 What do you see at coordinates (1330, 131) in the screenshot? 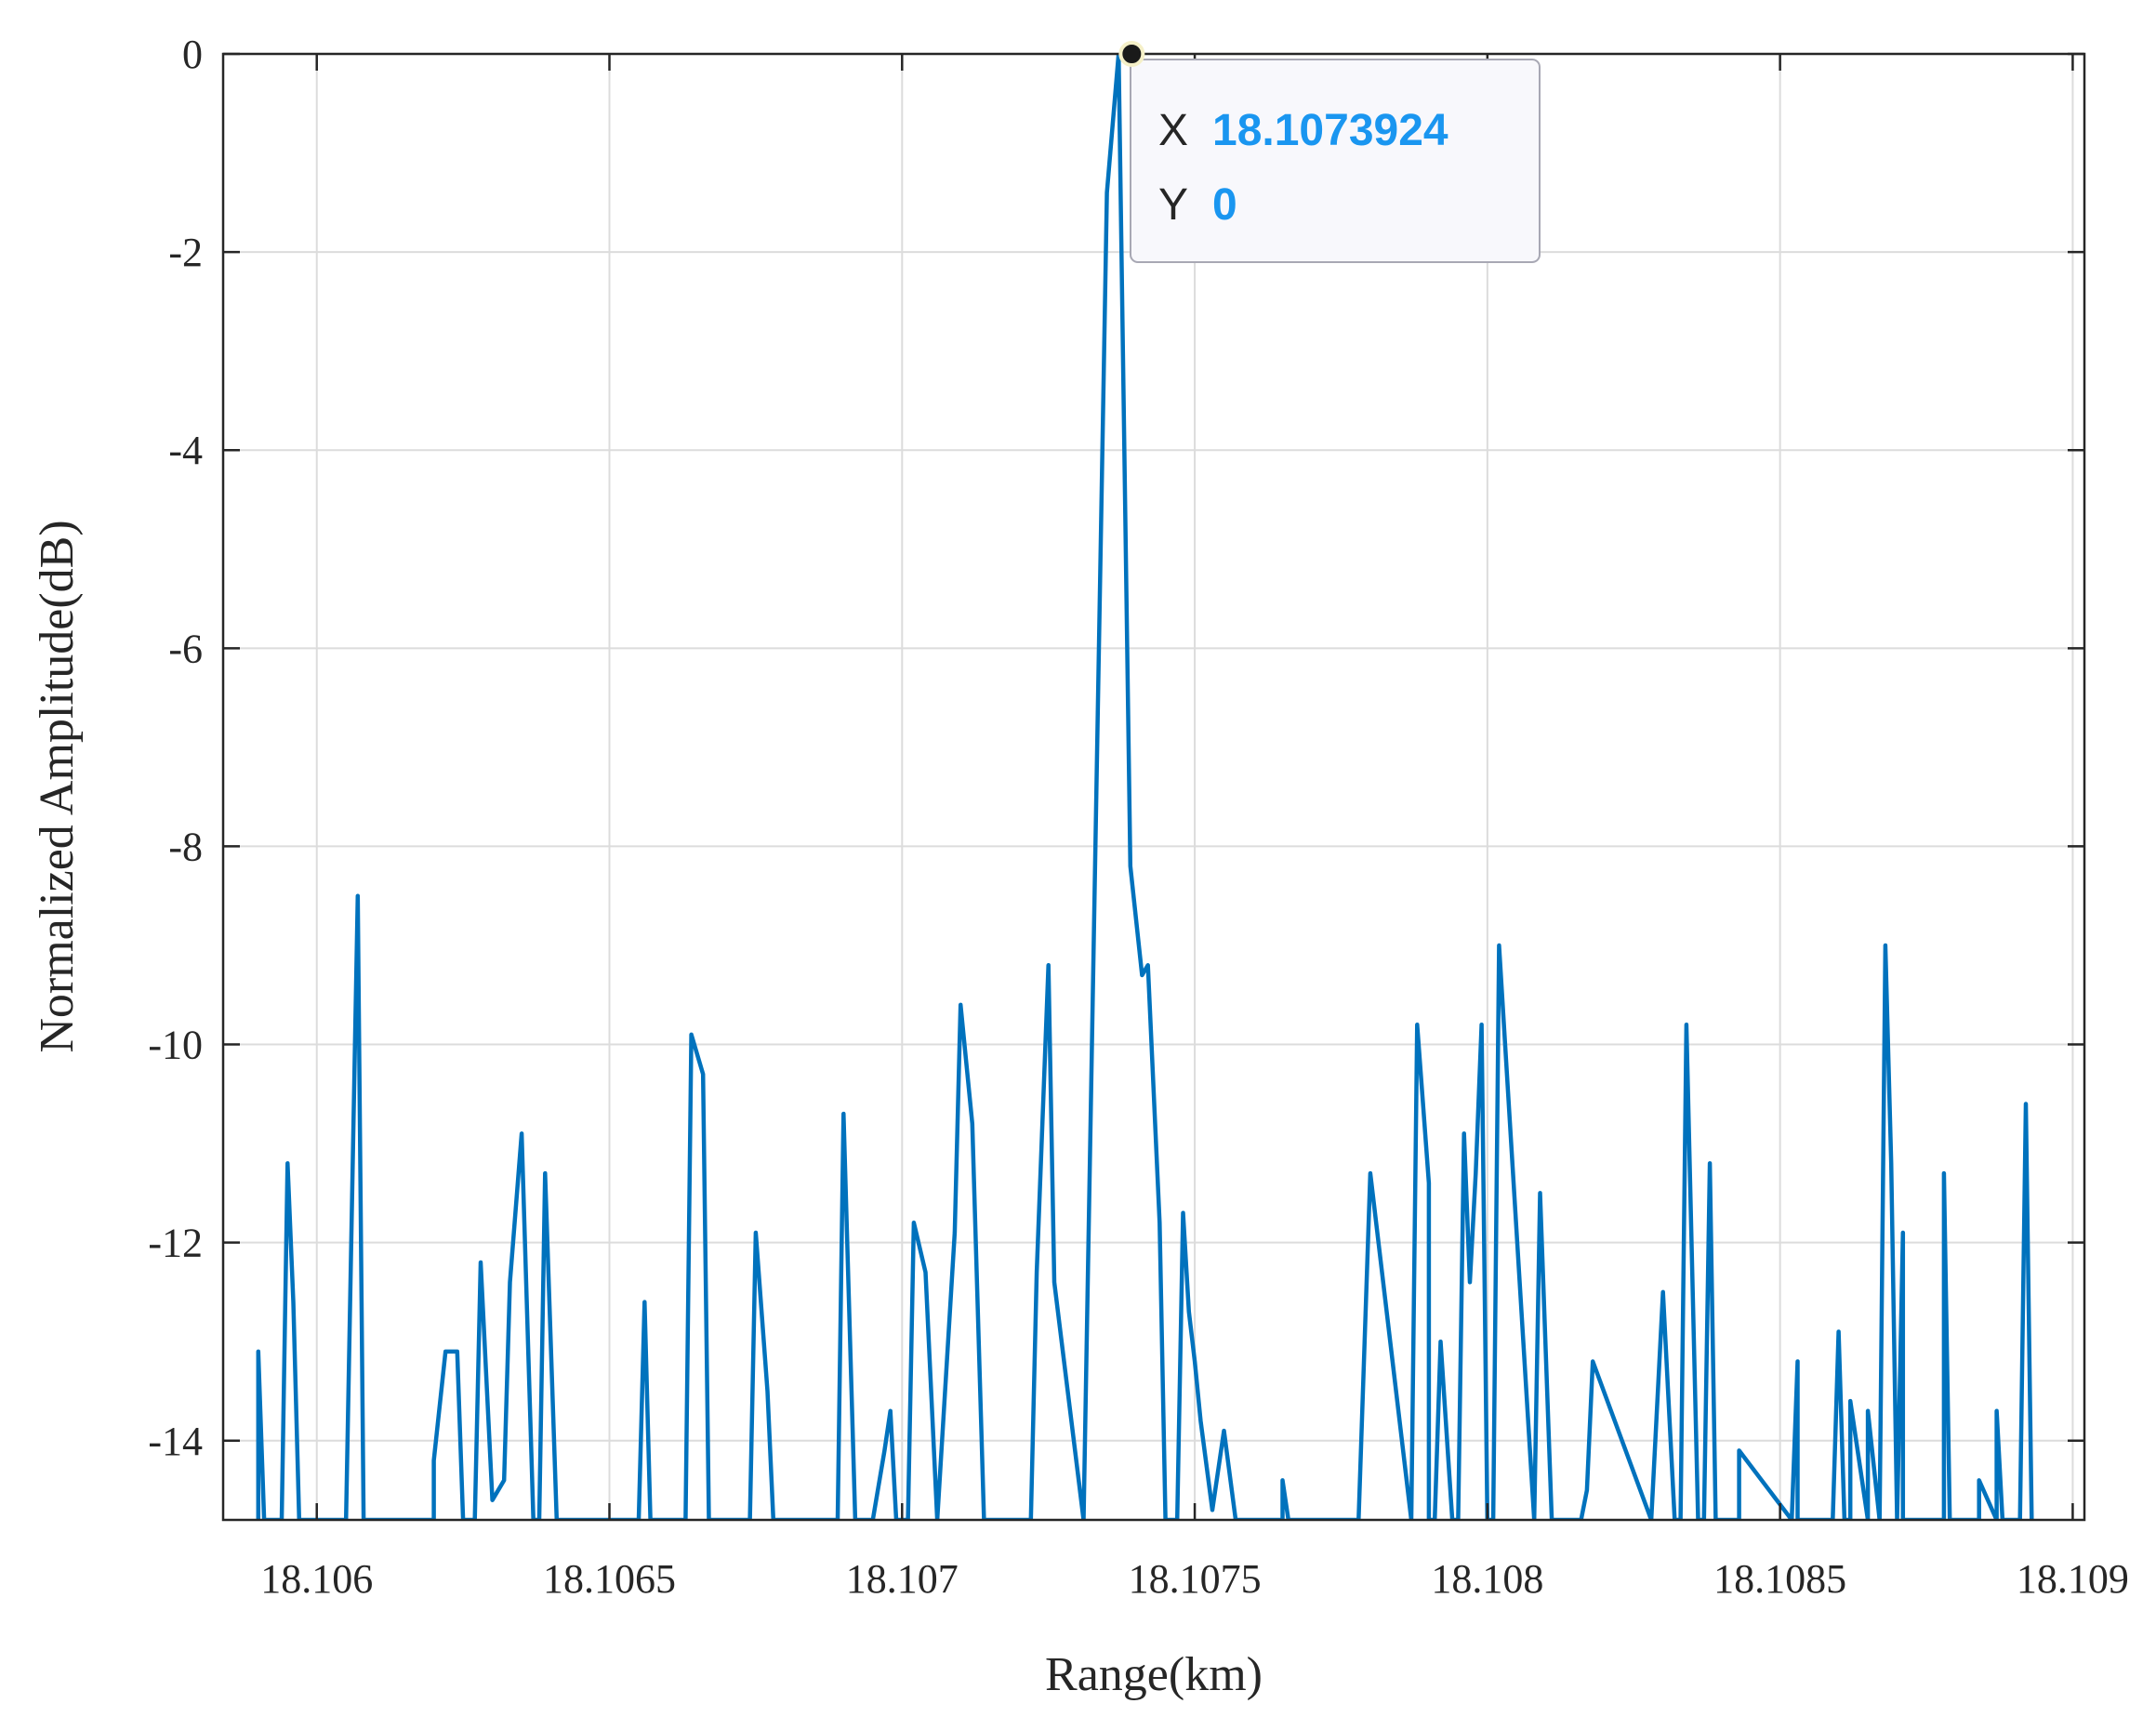
I see `datatip-x-value: 18.1073924` at bounding box center [1330, 131].